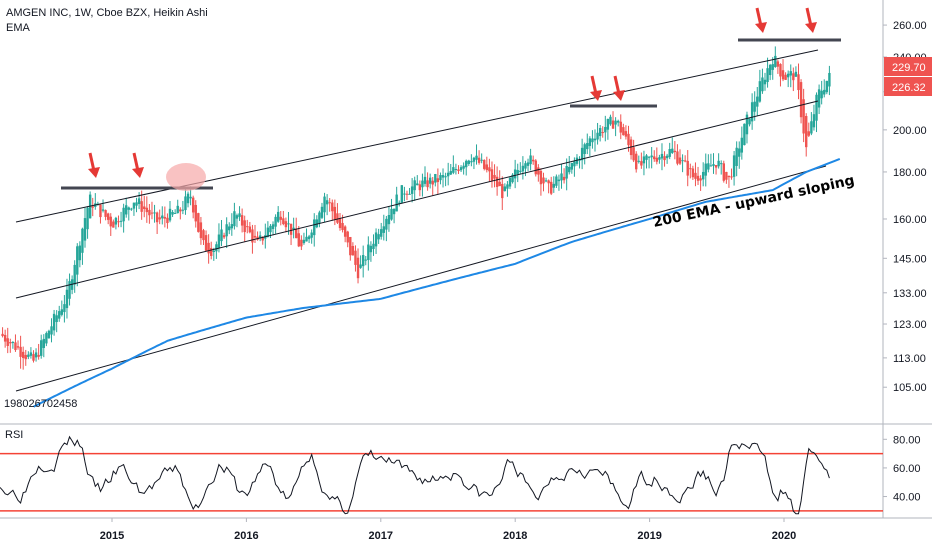 The width and height of the screenshot is (932, 550). I want to click on price-tick-label: 160.00, so click(910, 220).